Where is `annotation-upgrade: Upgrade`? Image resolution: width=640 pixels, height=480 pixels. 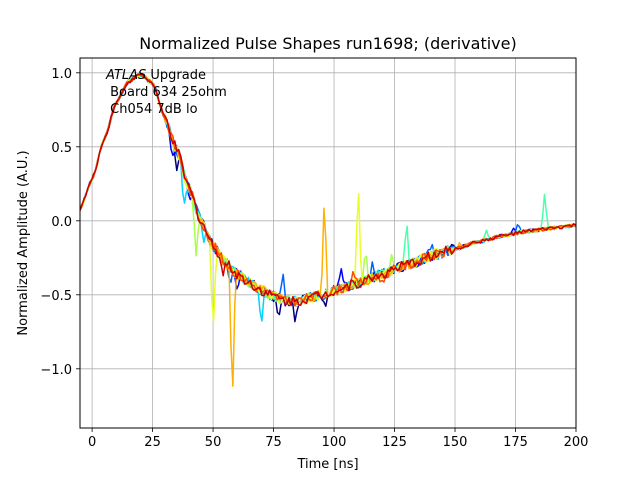
annotation-upgrade: Upgrade is located at coordinates (176, 75).